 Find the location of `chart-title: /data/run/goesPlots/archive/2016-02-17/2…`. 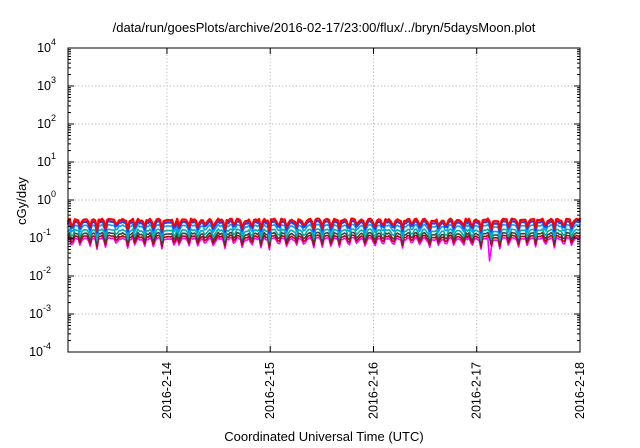

chart-title: /data/run/goesPlots/archive/2016-02-17/2… is located at coordinates (324, 27).